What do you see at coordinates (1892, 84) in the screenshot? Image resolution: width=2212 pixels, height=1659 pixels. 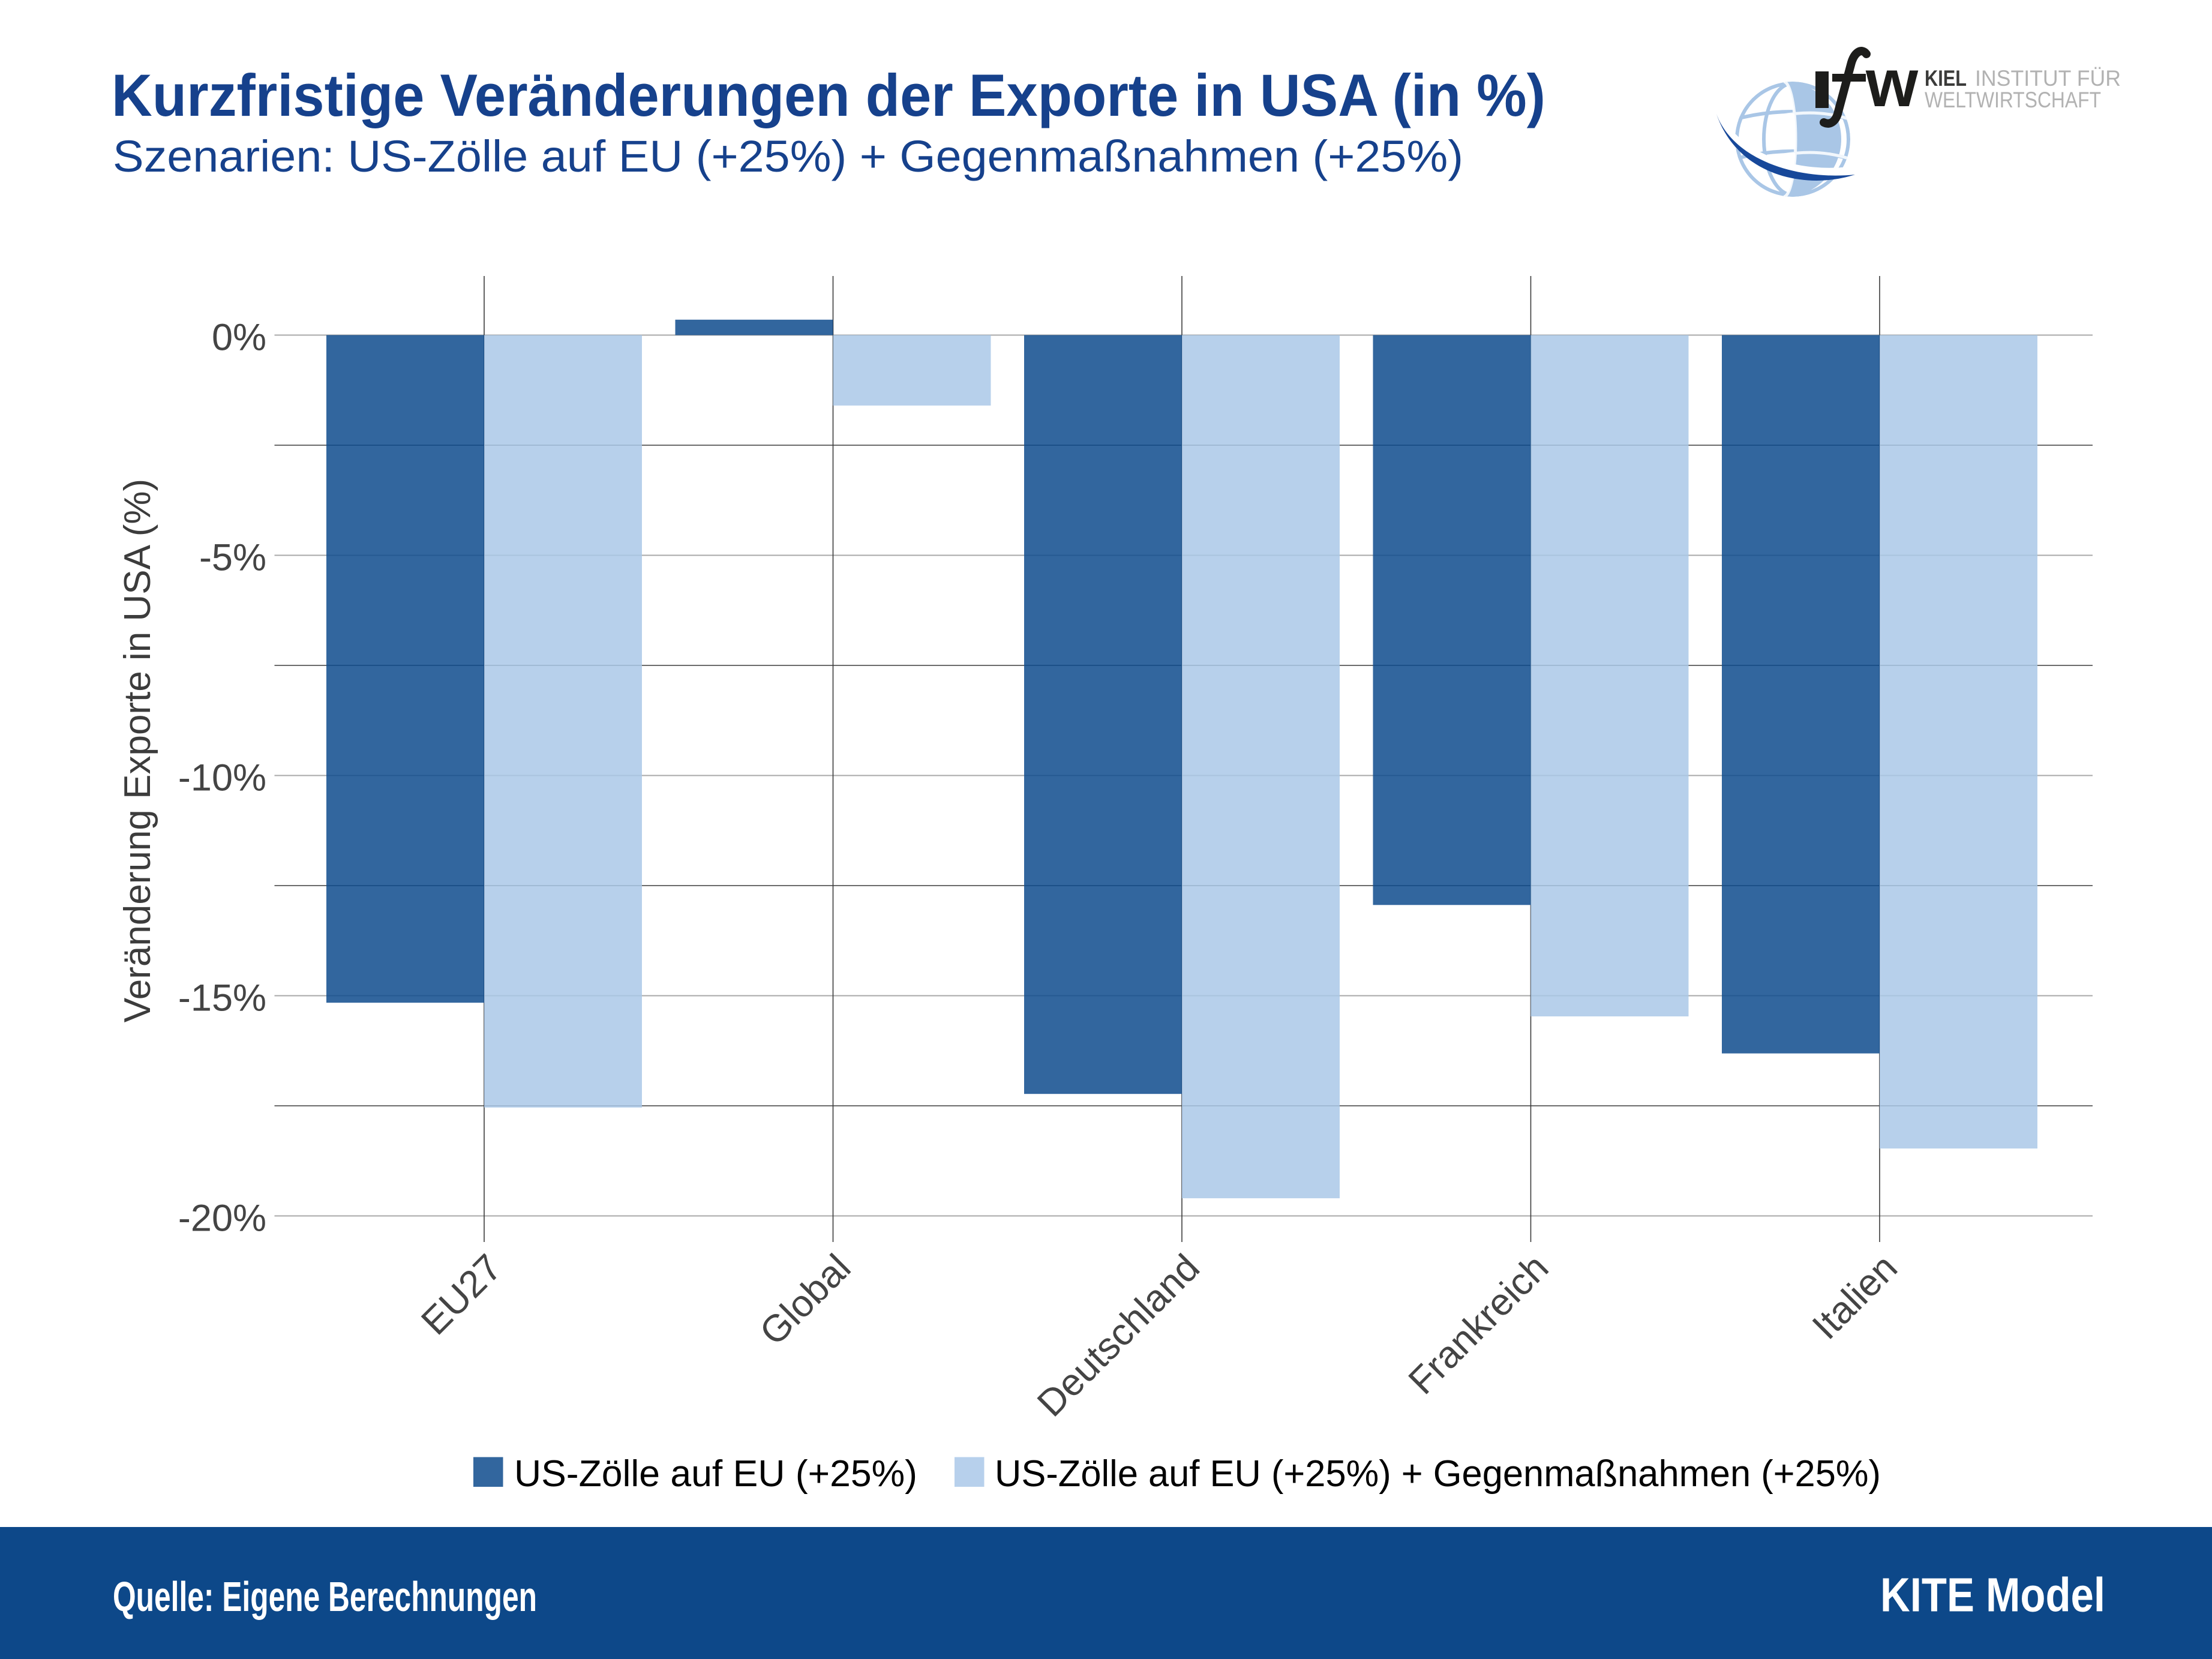 I see `svg-text: w` at bounding box center [1892, 84].